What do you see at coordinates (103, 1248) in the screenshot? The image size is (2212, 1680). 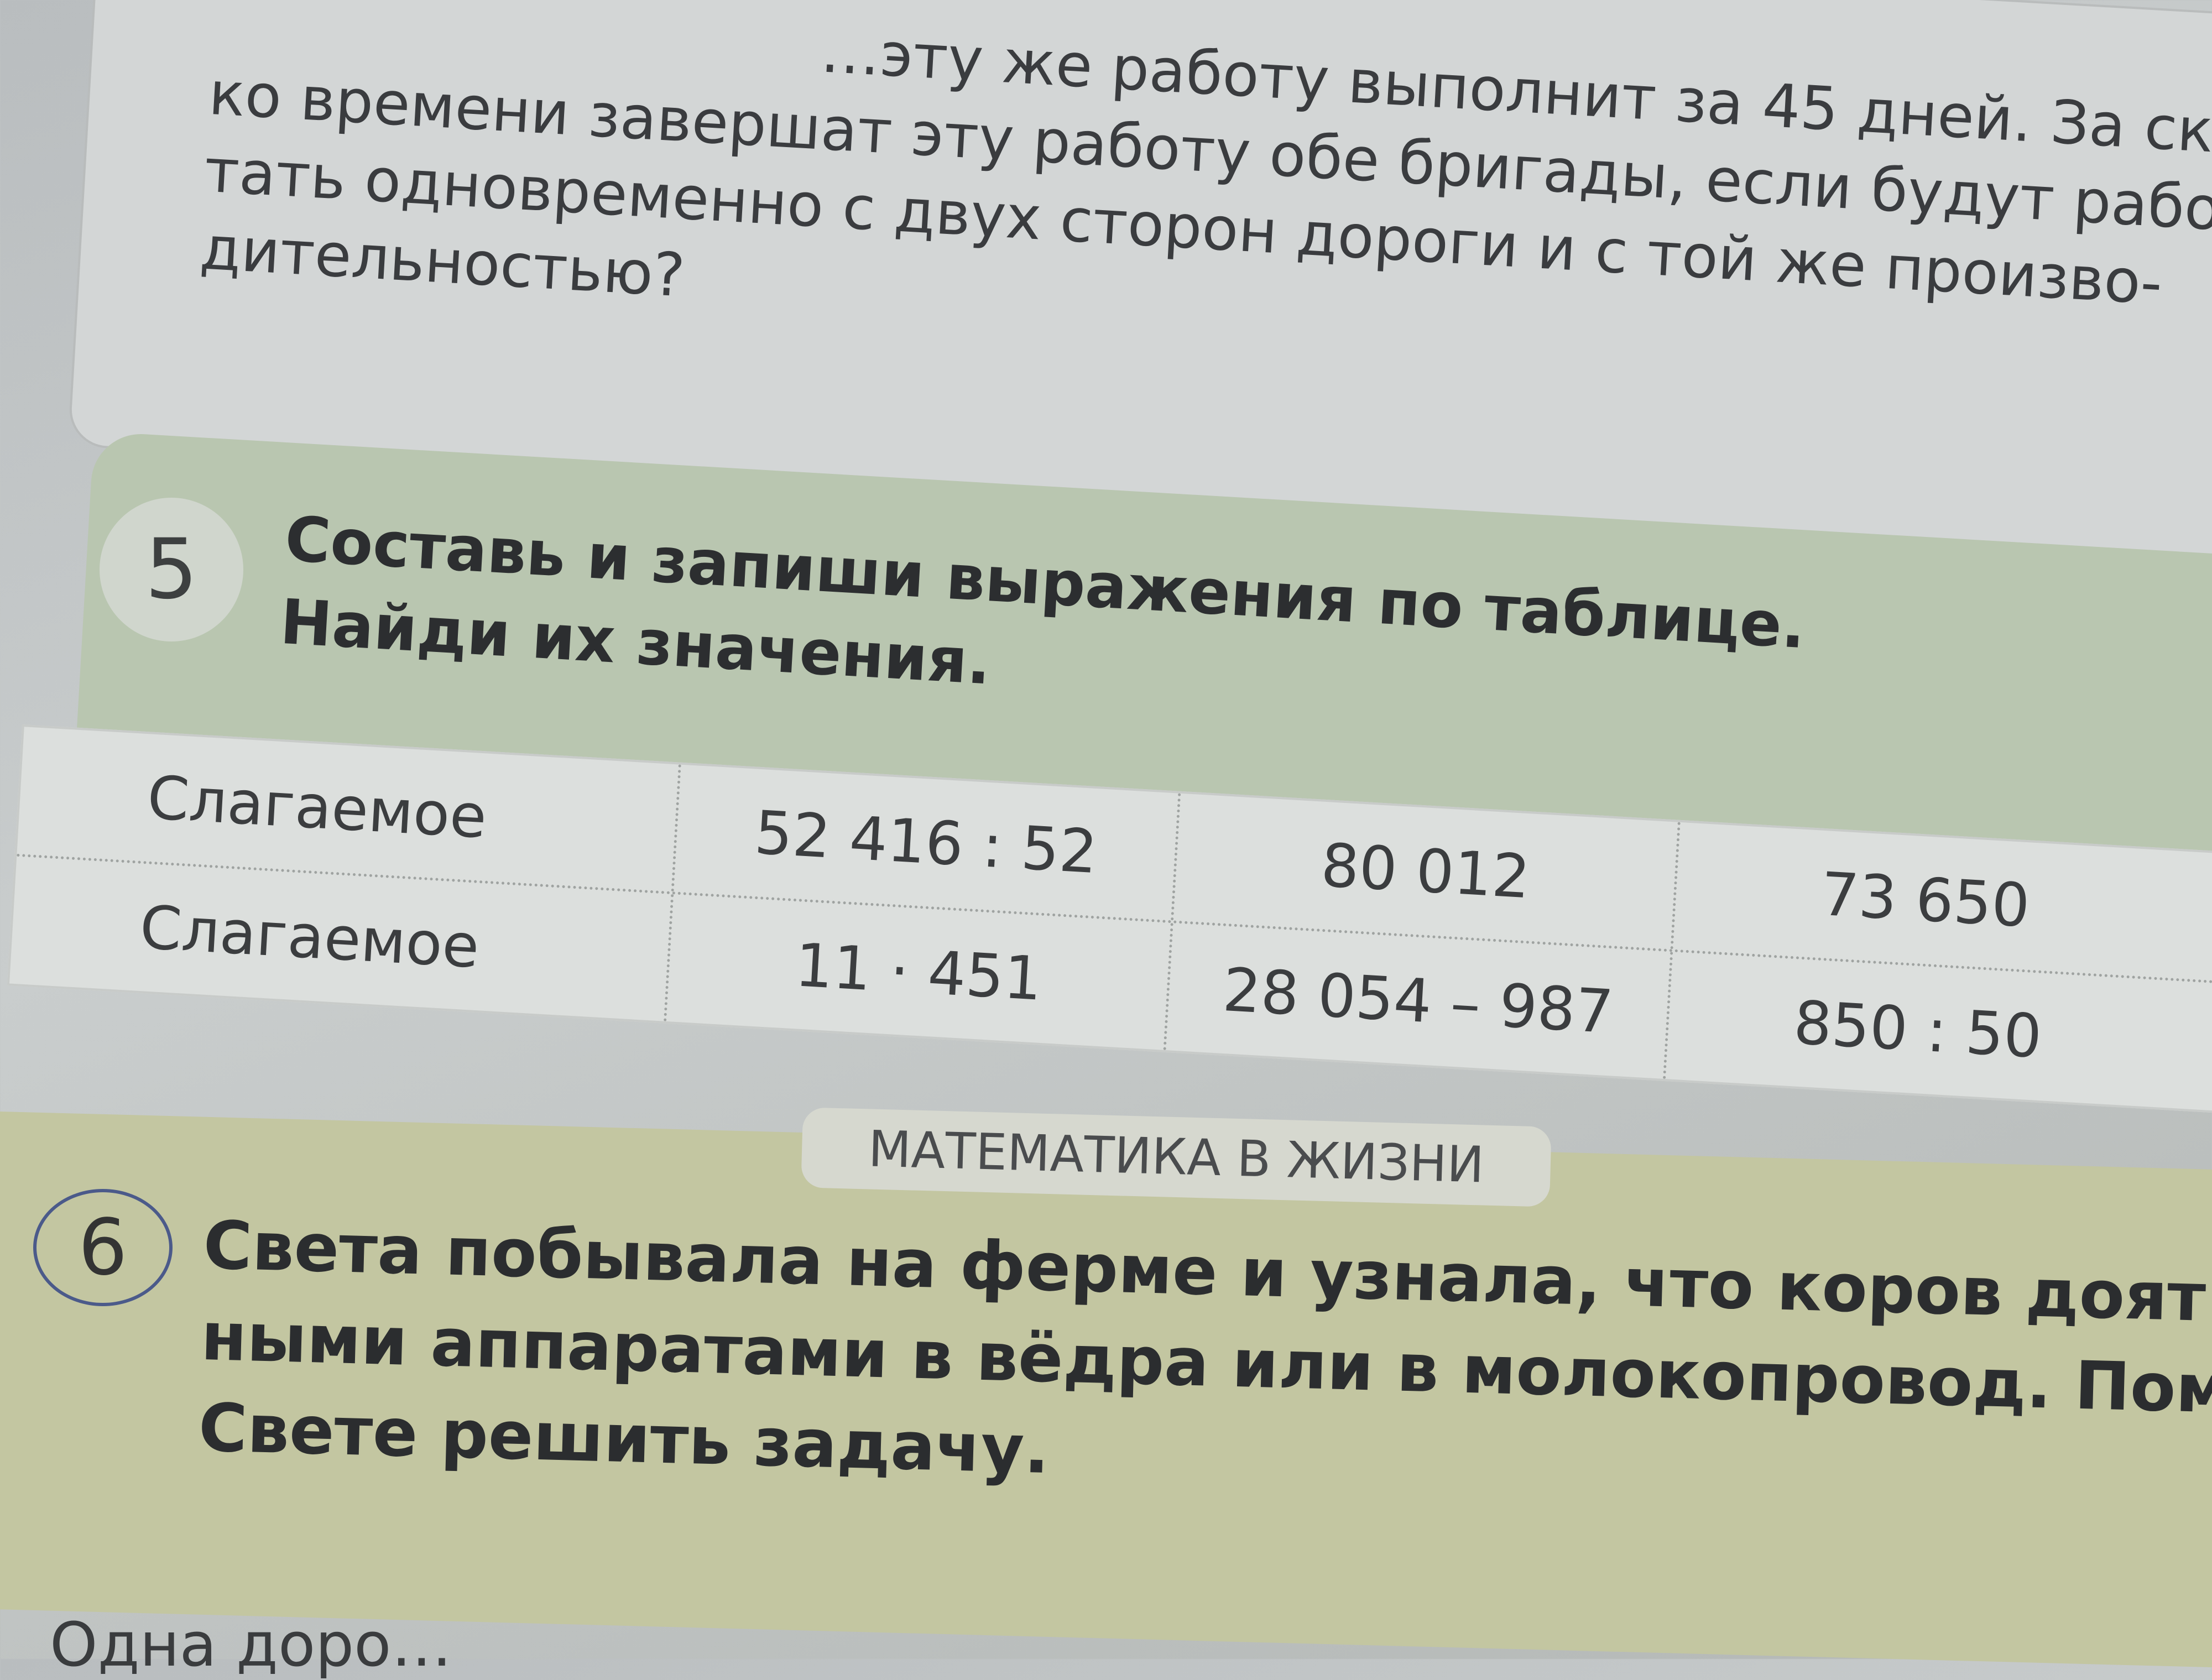 I see `task6-number: 6` at bounding box center [103, 1248].